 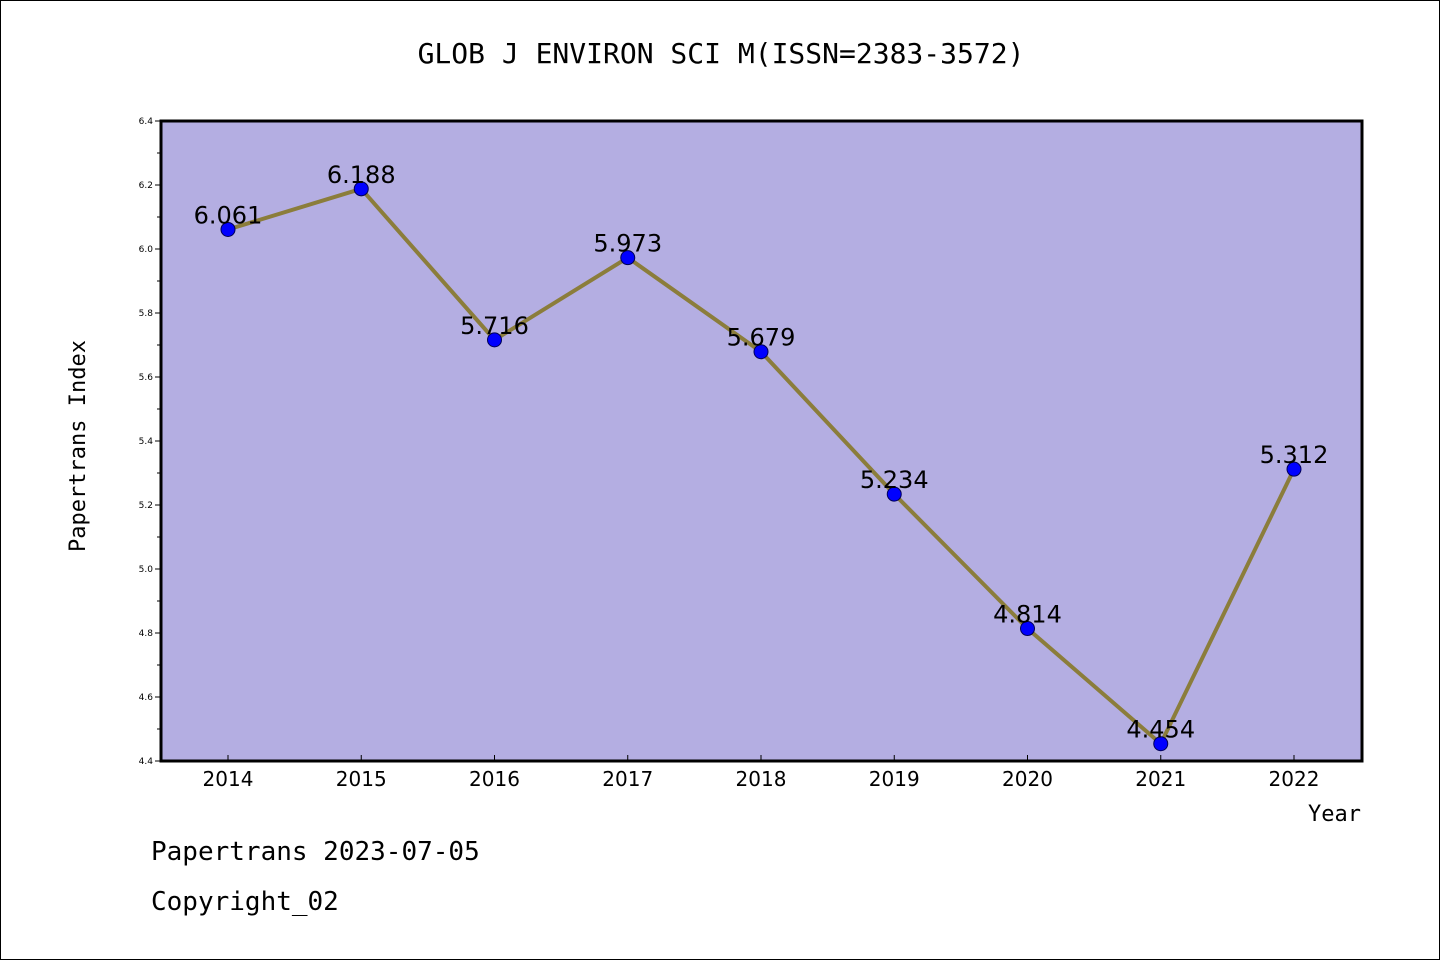 What do you see at coordinates (1160, 730) in the screenshot?
I see `data-label: 4.454` at bounding box center [1160, 730].